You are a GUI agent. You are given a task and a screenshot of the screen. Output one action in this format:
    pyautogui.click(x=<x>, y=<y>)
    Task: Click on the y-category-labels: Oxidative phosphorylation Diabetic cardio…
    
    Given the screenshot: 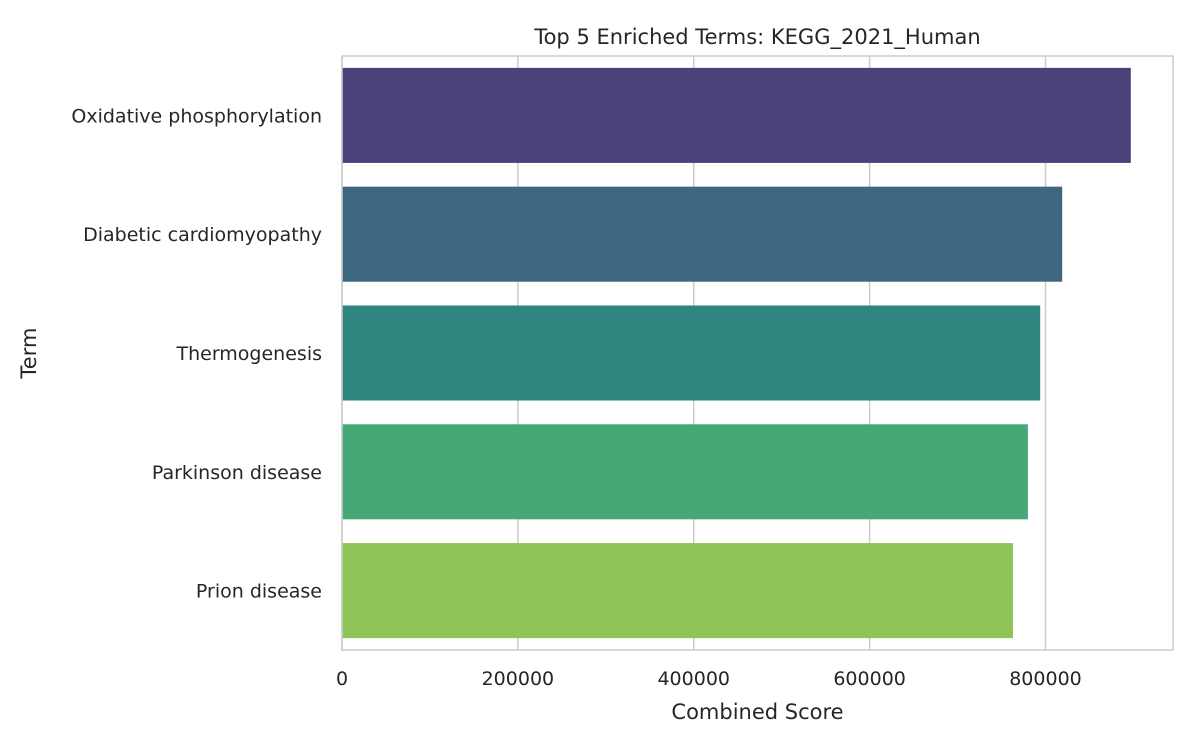 What is the action you would take?
    pyautogui.click(x=196, y=353)
    